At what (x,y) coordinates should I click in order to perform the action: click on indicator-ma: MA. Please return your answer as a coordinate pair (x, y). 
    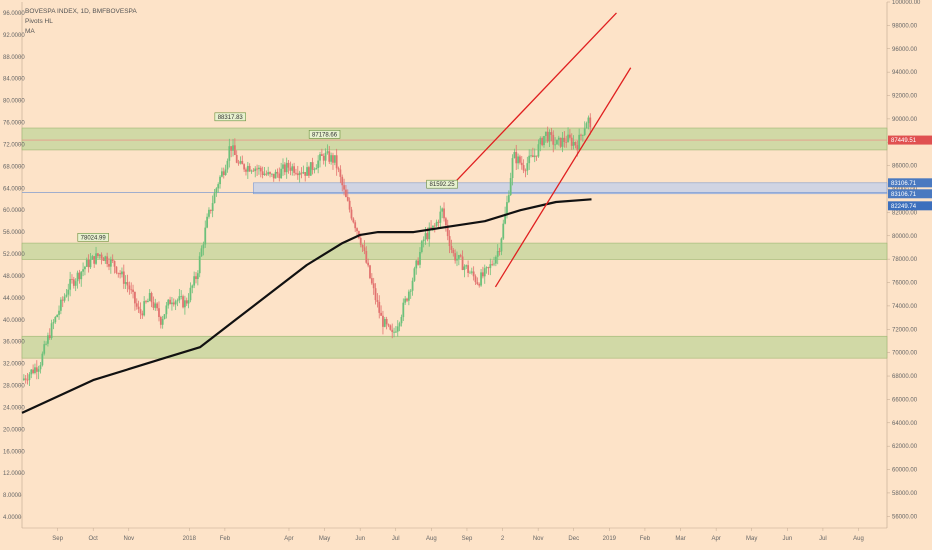
    Looking at the image, I should click on (30, 31).